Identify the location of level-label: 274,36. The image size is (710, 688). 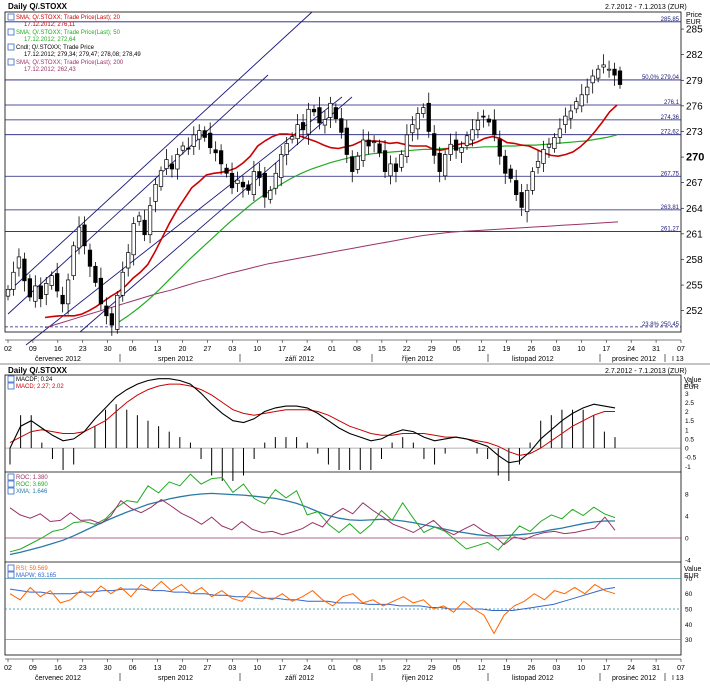
(670, 118).